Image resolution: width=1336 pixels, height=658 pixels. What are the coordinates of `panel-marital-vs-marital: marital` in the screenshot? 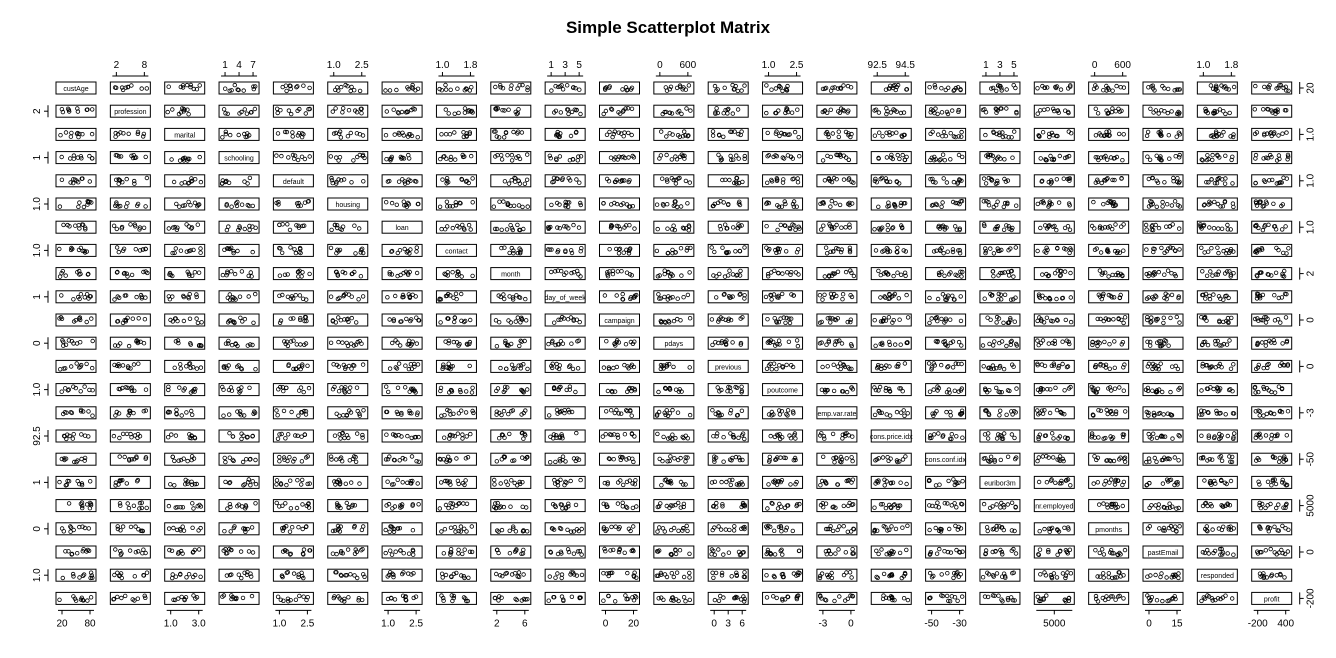 It's located at (185, 134).